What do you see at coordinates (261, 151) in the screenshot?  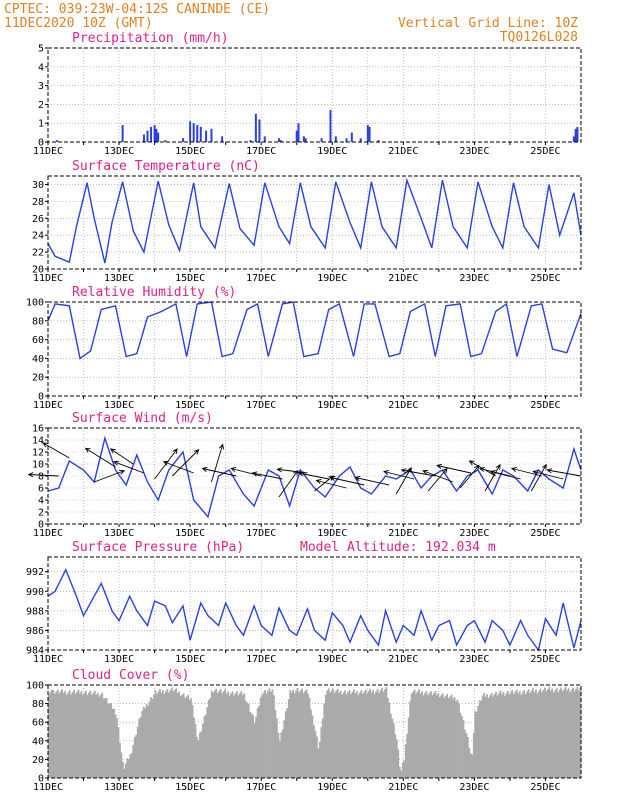 I see `x-tick-label: 17DEC` at bounding box center [261, 151].